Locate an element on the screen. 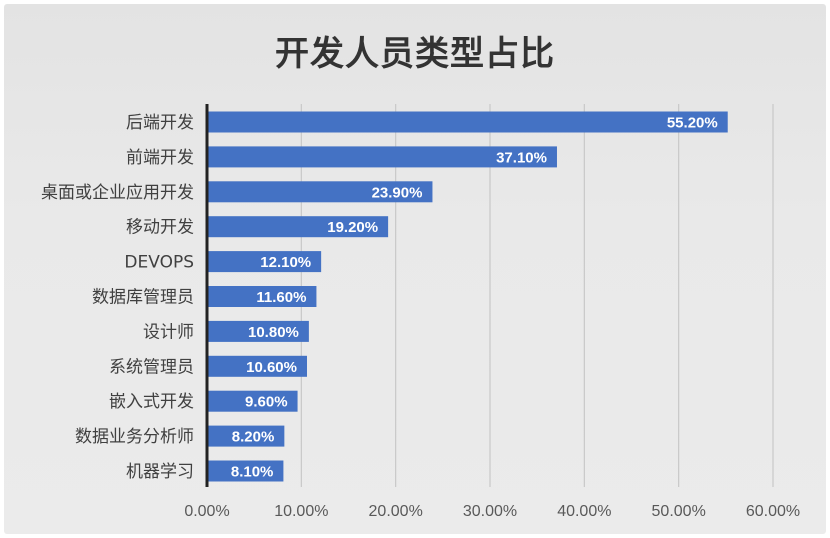  data-label: 37.10% is located at coordinates (521, 157).